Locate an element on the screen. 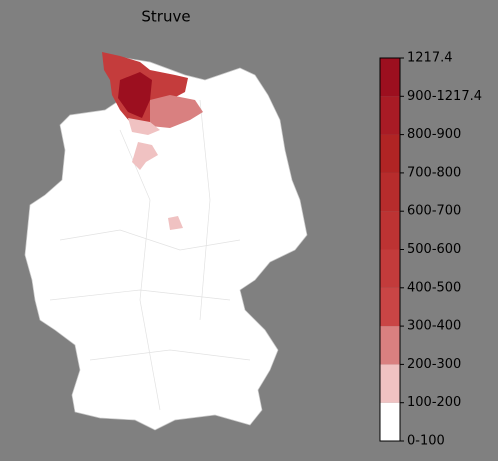  region-east is located at coordinates (176, 111).